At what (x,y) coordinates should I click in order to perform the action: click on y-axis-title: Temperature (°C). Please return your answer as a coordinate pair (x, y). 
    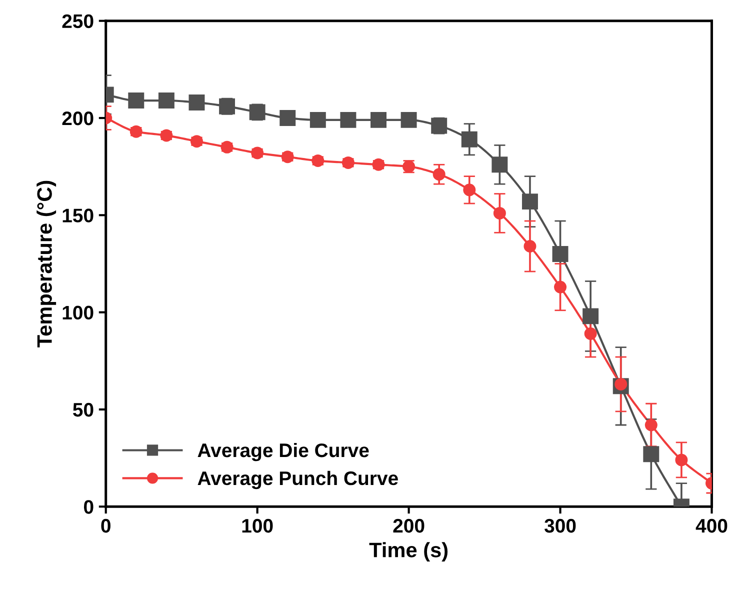
    Looking at the image, I should click on (46, 264).